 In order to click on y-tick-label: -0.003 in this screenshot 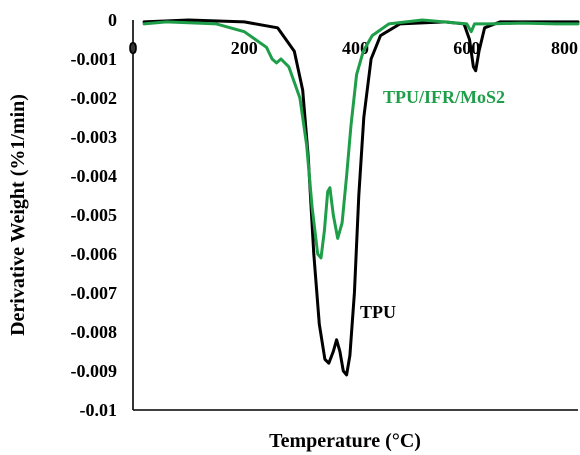, I will do `click(94, 137)`.